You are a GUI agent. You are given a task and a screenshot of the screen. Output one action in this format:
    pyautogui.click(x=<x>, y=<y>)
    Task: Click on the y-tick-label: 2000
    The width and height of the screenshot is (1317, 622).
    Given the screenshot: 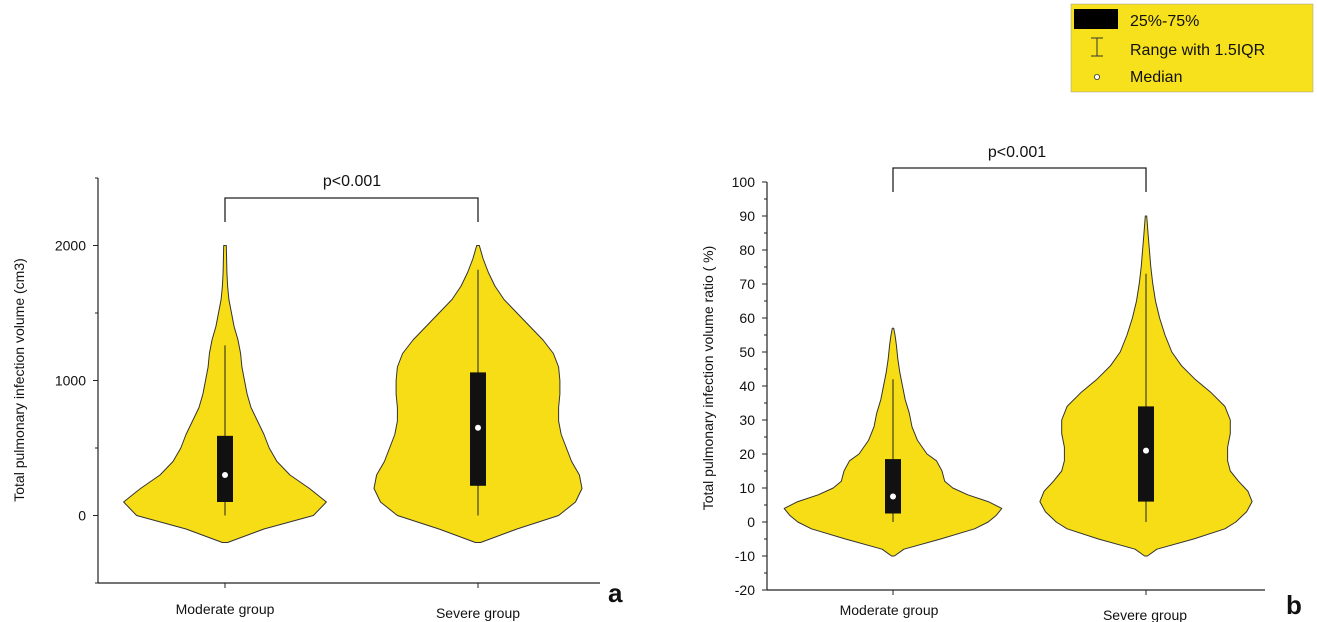 What is the action you would take?
    pyautogui.click(x=70, y=246)
    